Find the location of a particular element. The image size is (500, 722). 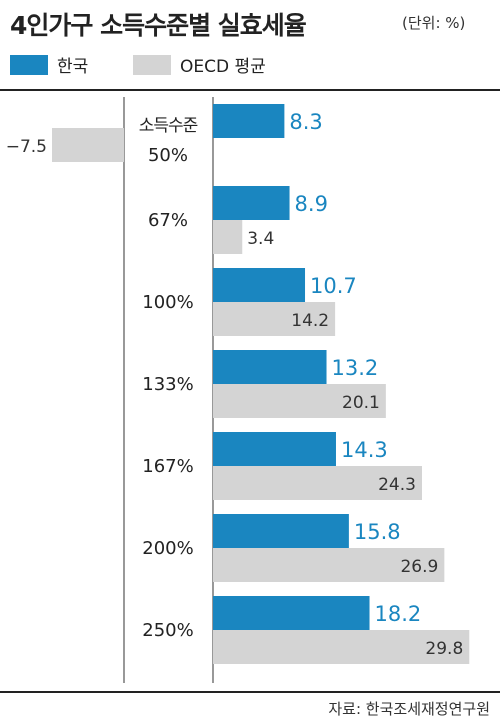

data-label-korea: 18.2 is located at coordinates (398, 614).